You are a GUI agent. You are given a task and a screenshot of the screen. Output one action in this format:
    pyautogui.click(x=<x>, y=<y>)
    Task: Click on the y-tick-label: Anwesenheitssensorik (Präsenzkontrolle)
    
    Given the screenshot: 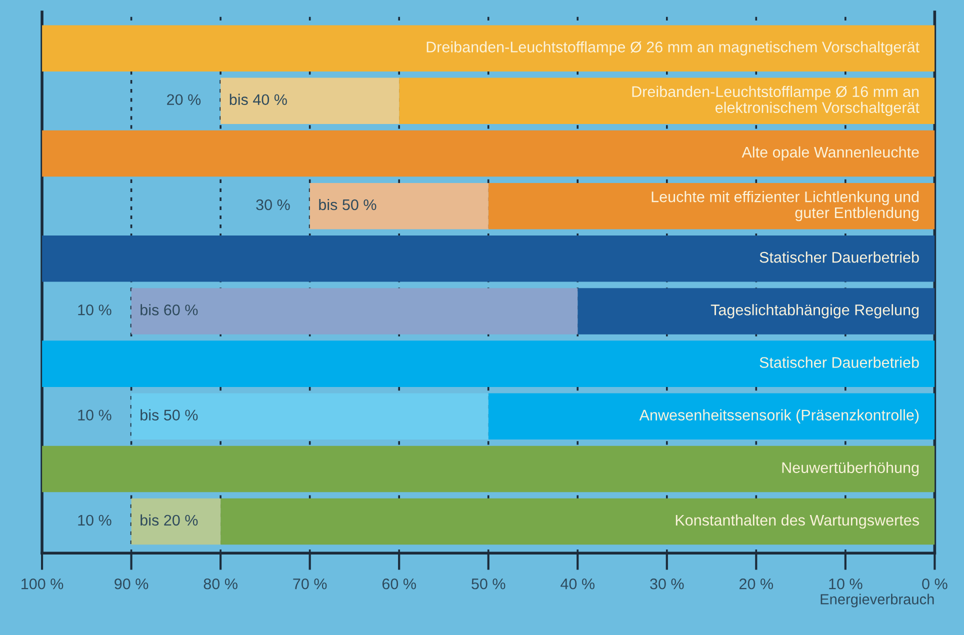 What is the action you would take?
    pyautogui.click(x=779, y=416)
    